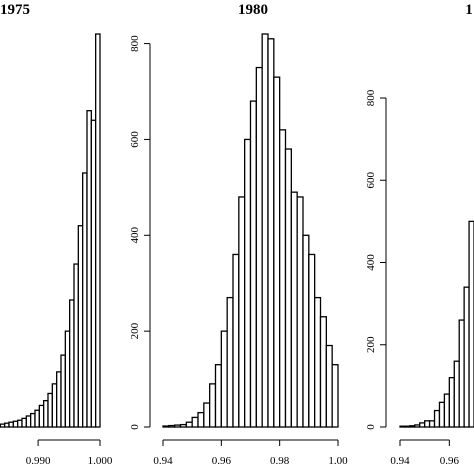 The height and width of the screenshot is (474, 474). I want to click on panel-title: 1975, so click(15, 10).